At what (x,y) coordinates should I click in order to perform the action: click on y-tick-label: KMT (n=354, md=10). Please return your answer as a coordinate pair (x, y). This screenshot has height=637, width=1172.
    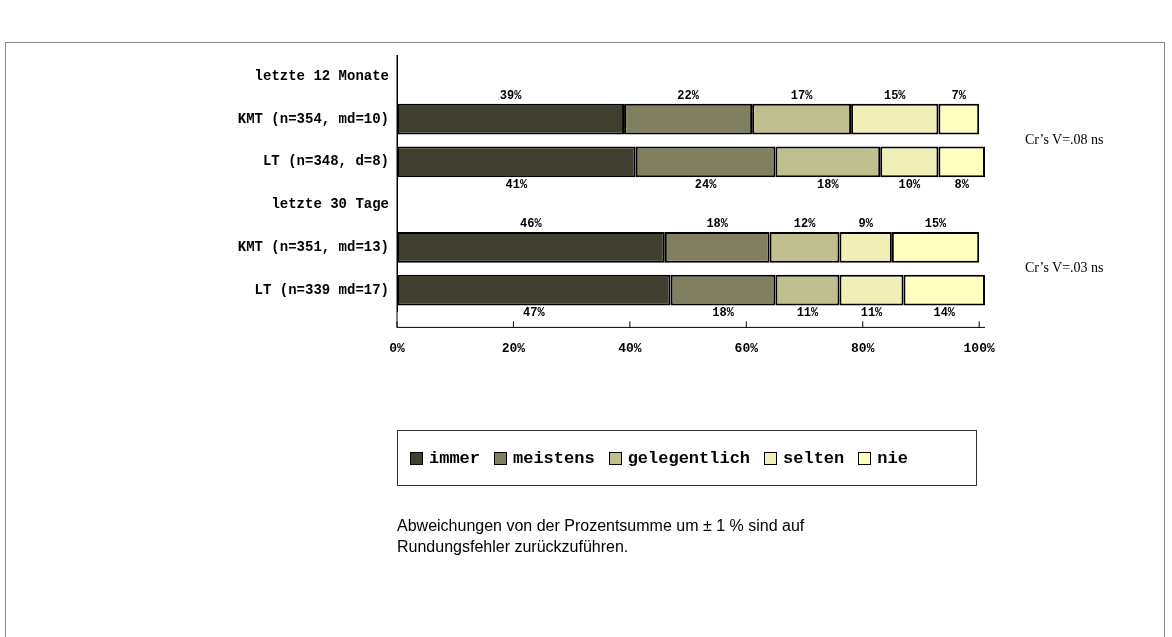
    Looking at the image, I should click on (313, 118).